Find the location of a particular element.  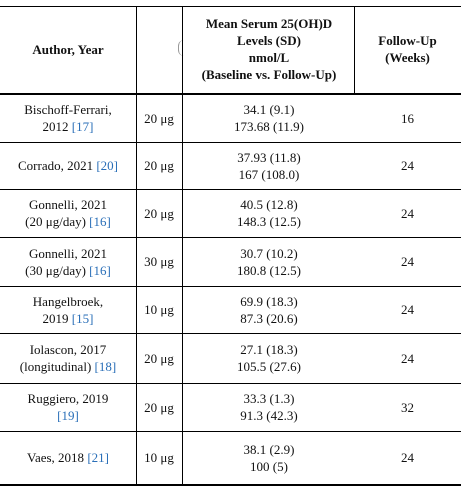

clipped-column-edge is located at coordinates (181, 48).